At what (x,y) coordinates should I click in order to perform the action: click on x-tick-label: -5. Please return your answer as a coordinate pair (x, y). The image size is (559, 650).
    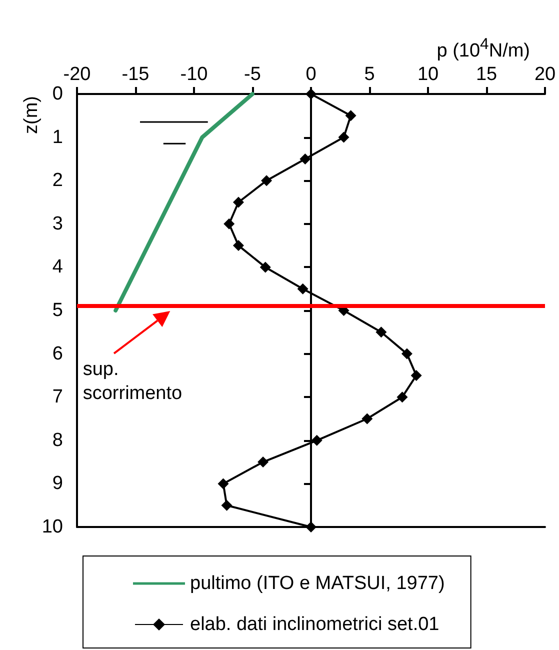
    Looking at the image, I should click on (252, 74).